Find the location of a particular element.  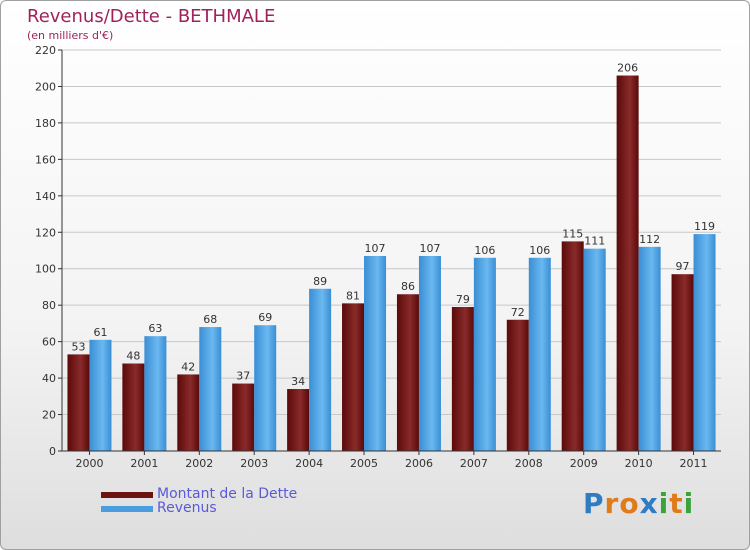

data-label-revenus: 69 is located at coordinates (265, 317).